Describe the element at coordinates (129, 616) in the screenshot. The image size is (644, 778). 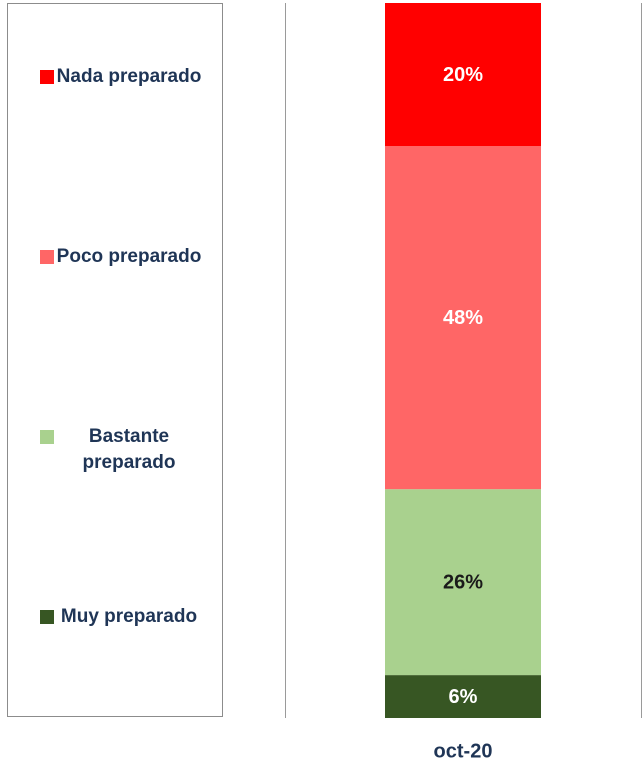
I see `legend-label: Muy preparado` at that location.